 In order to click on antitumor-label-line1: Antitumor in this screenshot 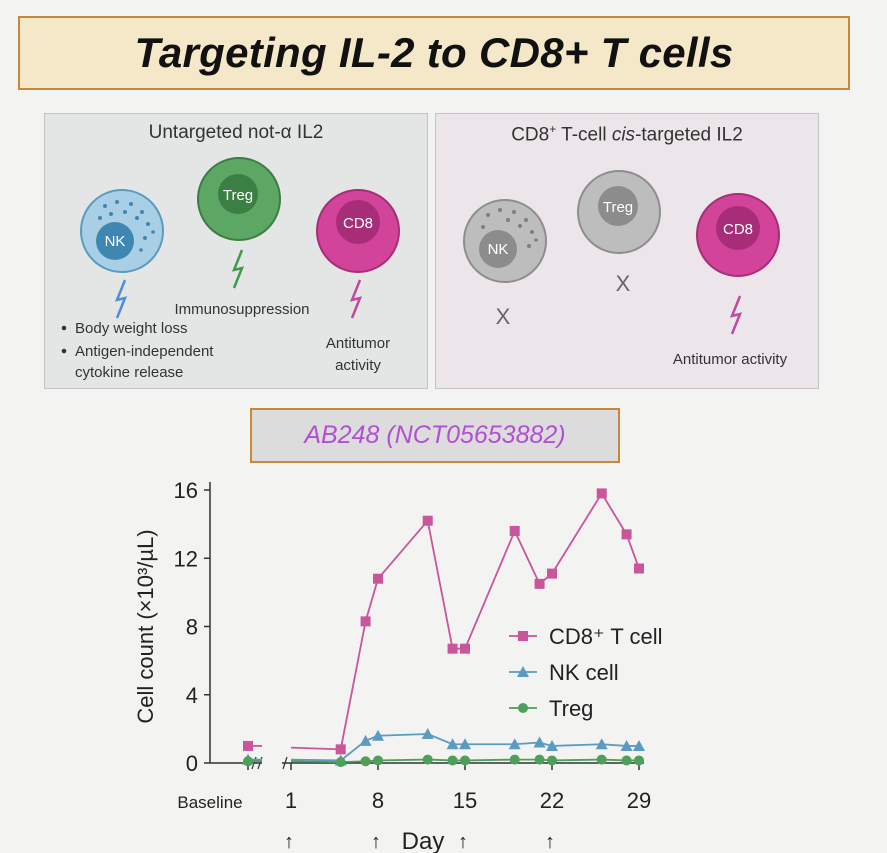, I will do `click(358, 343)`.